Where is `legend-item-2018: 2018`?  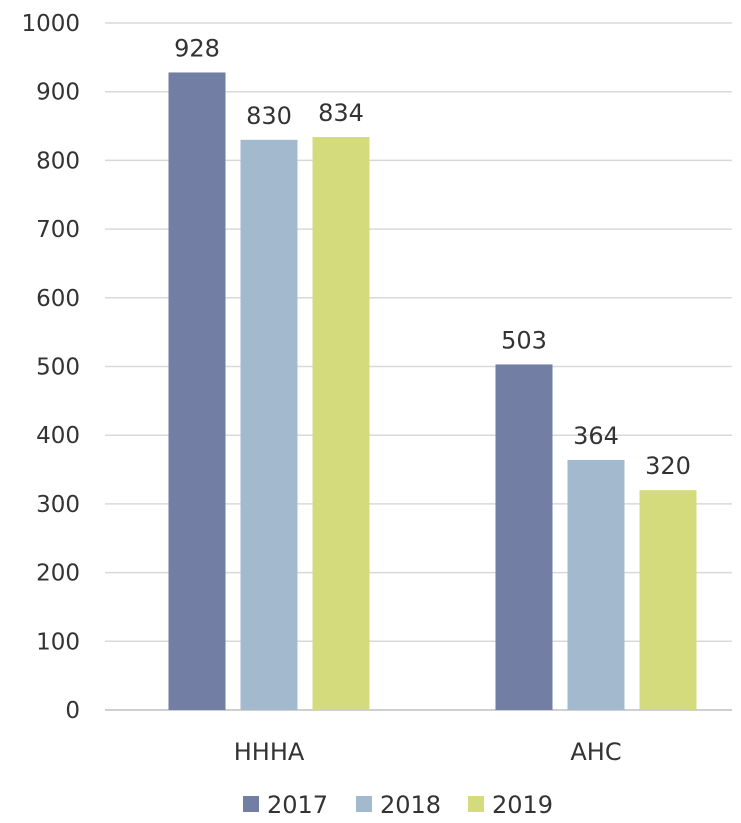
legend-item-2018: 2018 is located at coordinates (398, 805).